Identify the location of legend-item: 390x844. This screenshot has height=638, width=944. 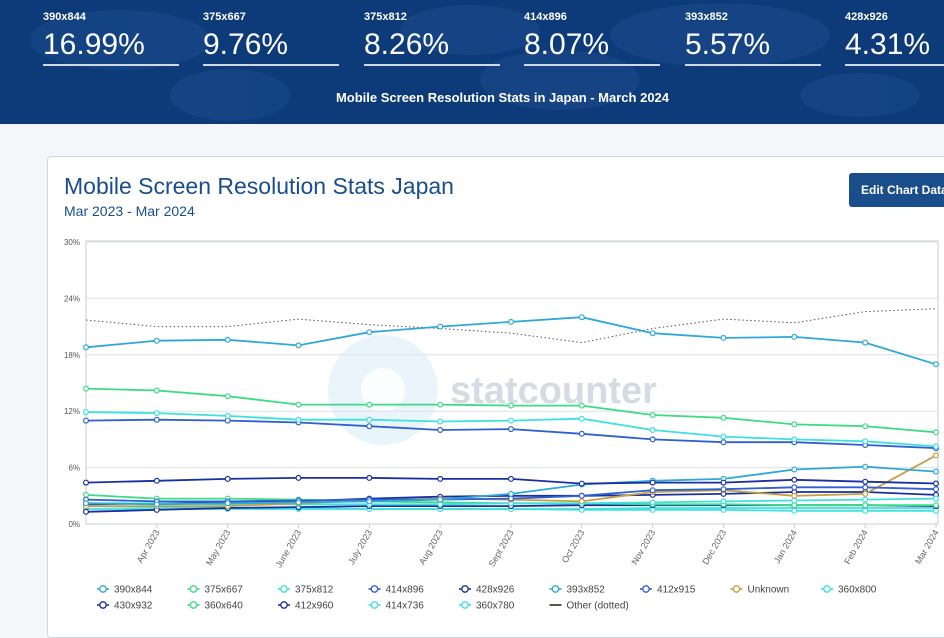
(125, 590).